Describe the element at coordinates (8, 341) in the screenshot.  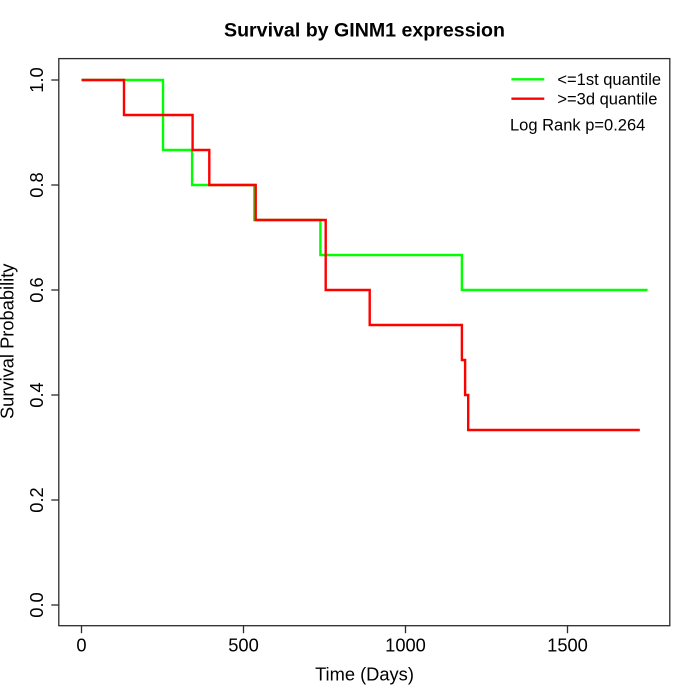
I see `svg-text: Survival Probability` at that location.